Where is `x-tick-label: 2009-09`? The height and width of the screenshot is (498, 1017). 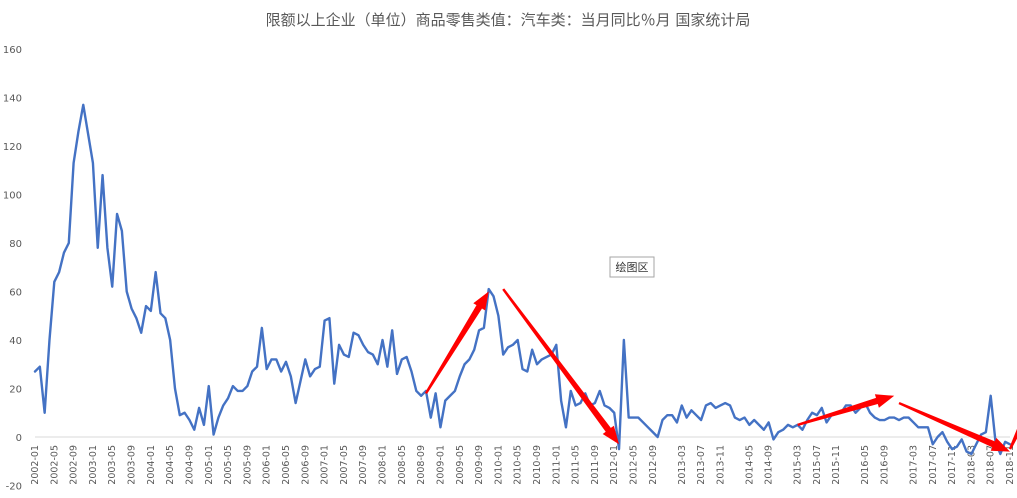 x-tick-label: 2009-09 is located at coordinates (479, 465).